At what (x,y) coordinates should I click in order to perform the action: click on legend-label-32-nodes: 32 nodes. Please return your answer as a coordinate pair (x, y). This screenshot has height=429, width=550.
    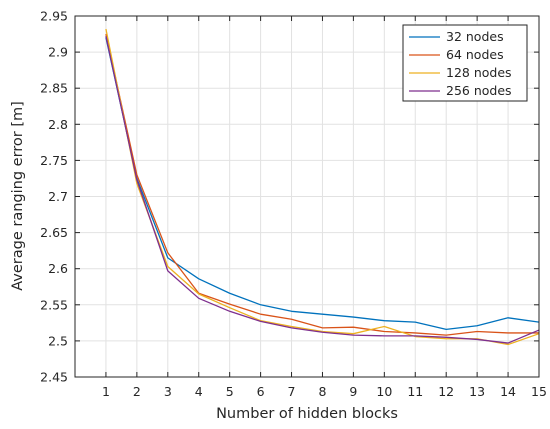
    Looking at the image, I should click on (475, 36).